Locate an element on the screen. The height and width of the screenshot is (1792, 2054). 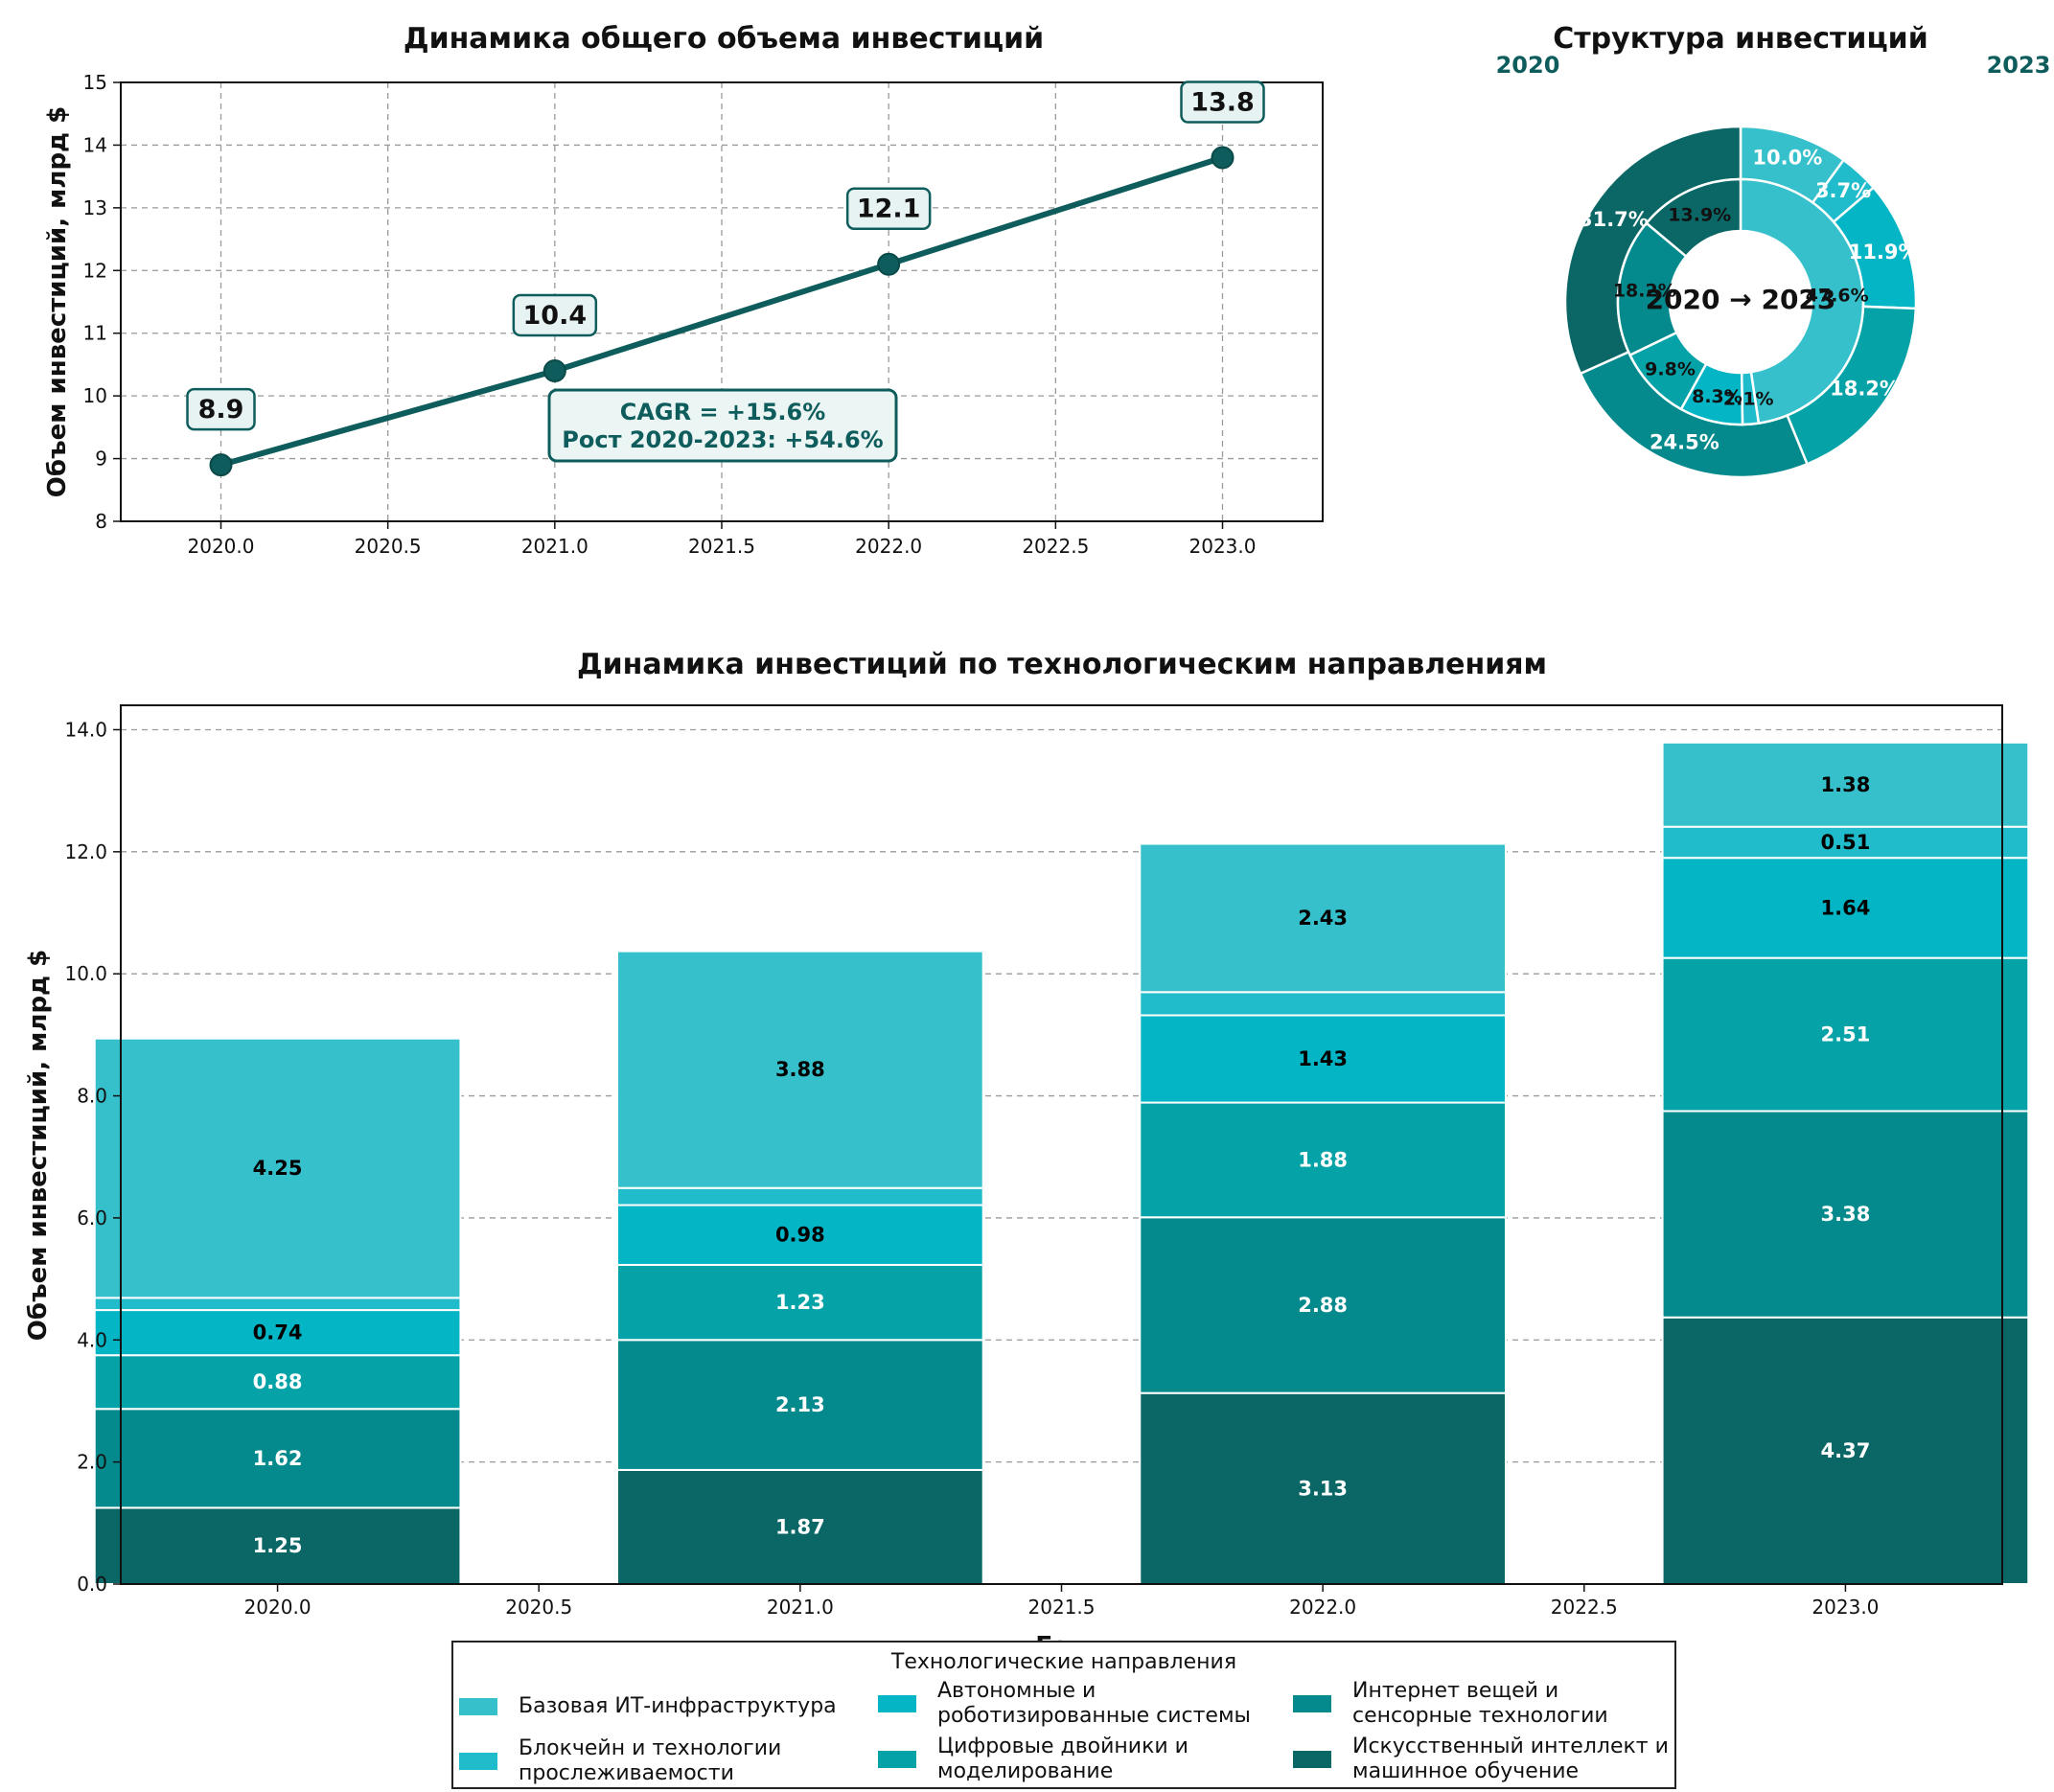
line-point-labels: 8.9 10.4 12.1 13.8 is located at coordinates (726, 255).